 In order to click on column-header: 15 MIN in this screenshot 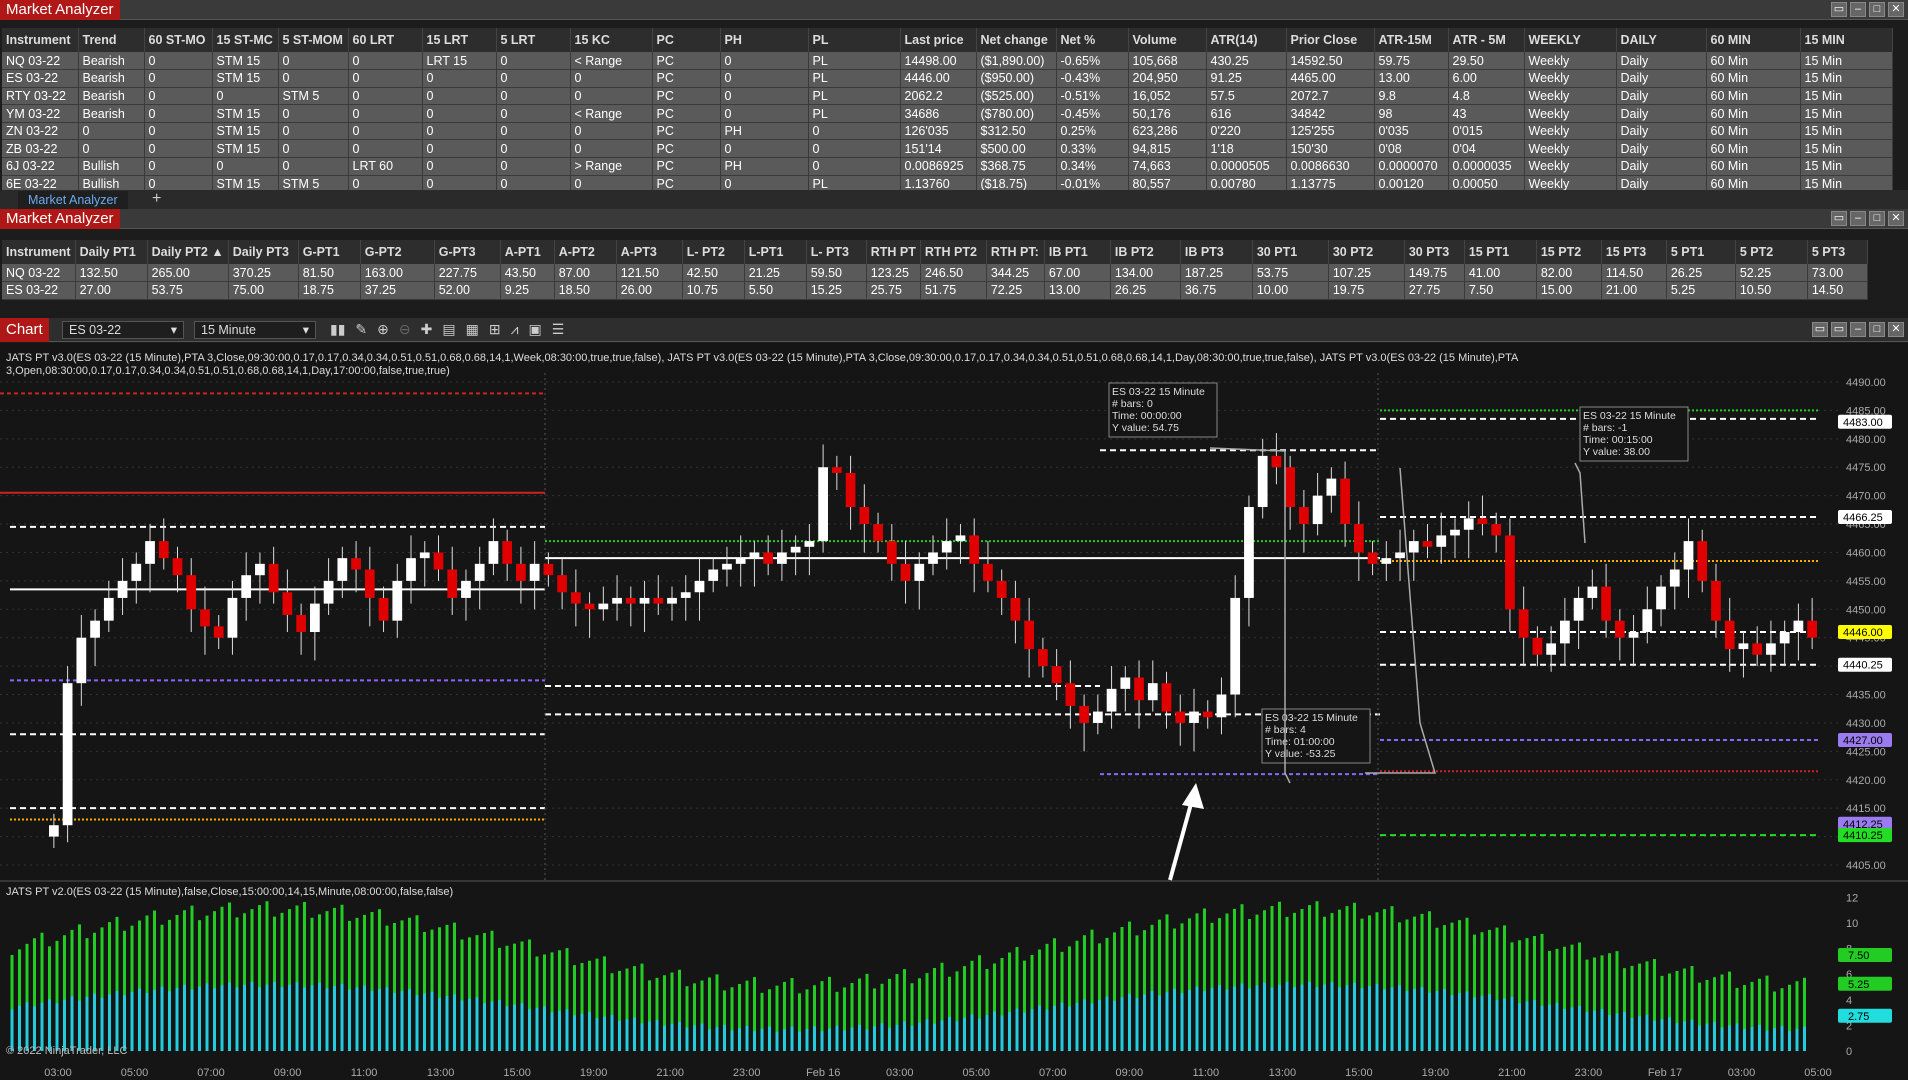, I will do `click(1846, 40)`.